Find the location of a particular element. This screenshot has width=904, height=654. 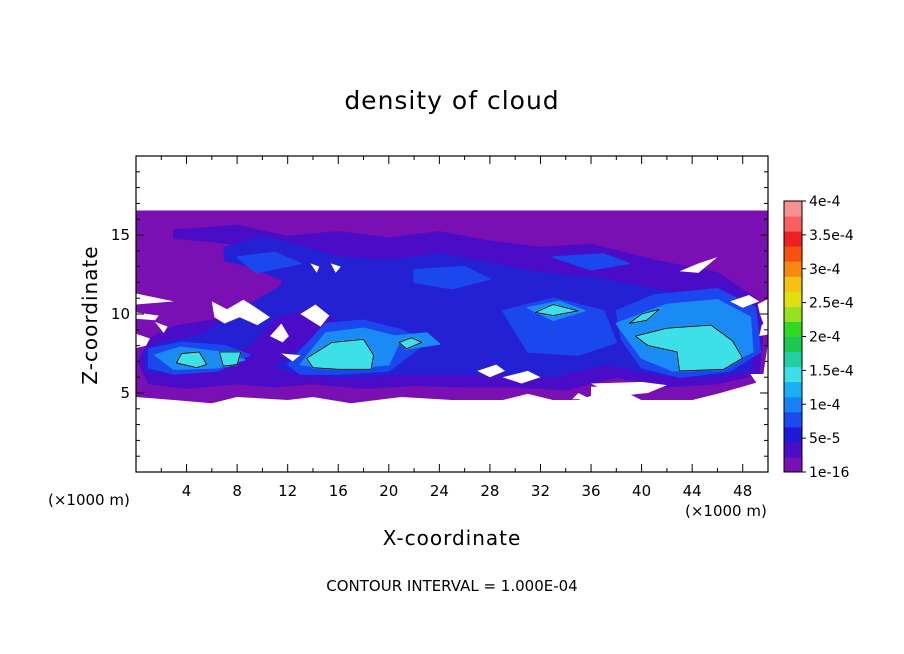

x-tick-label-7: 32 is located at coordinates (540, 491).